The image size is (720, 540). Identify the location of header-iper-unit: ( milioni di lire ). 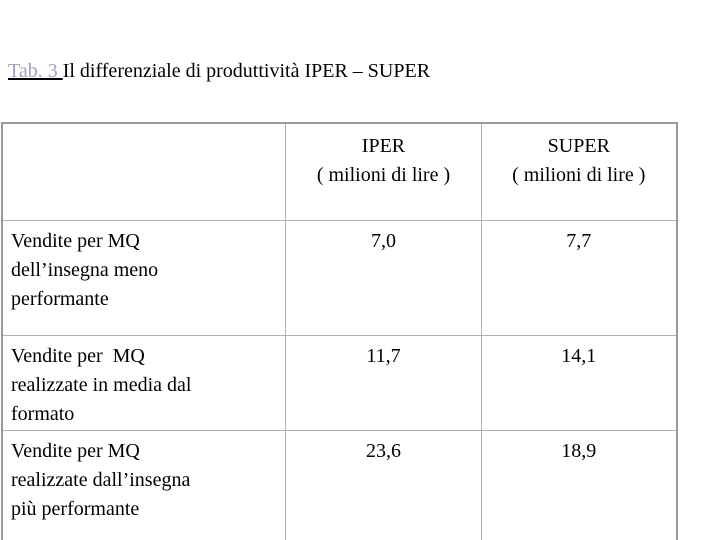
(383, 175).